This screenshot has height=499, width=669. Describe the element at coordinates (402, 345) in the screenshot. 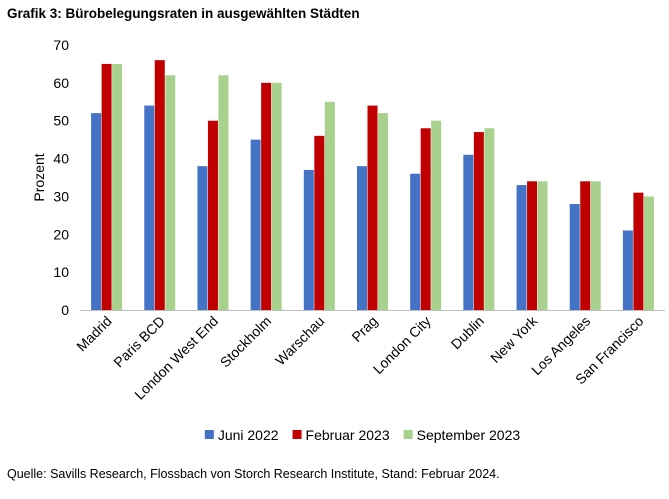

I see `x-tick-label-london-city: London City` at that location.